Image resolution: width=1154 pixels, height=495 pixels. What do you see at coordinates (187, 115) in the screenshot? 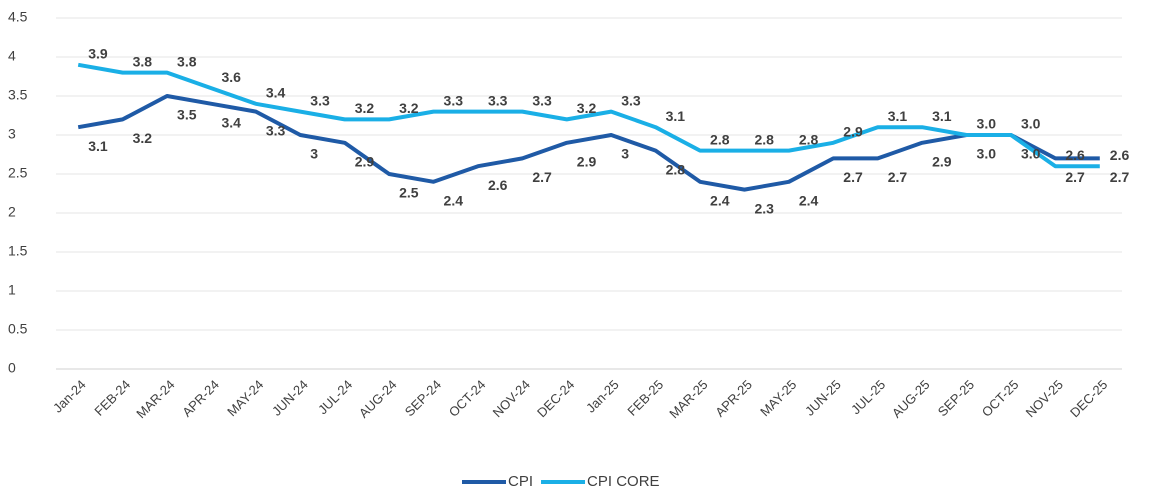
I see `data-label: 3.5` at bounding box center [187, 115].